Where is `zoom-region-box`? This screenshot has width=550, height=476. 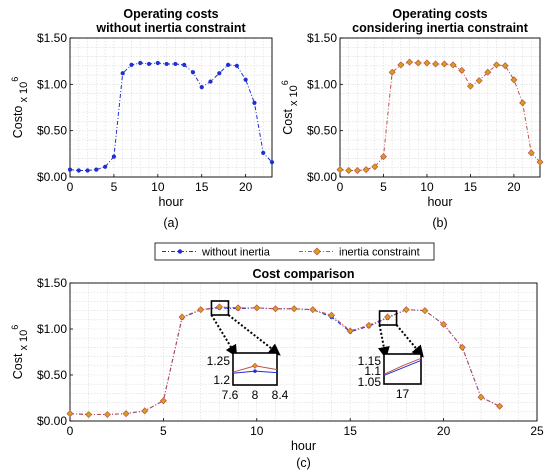 zoom-region-box is located at coordinates (388, 318).